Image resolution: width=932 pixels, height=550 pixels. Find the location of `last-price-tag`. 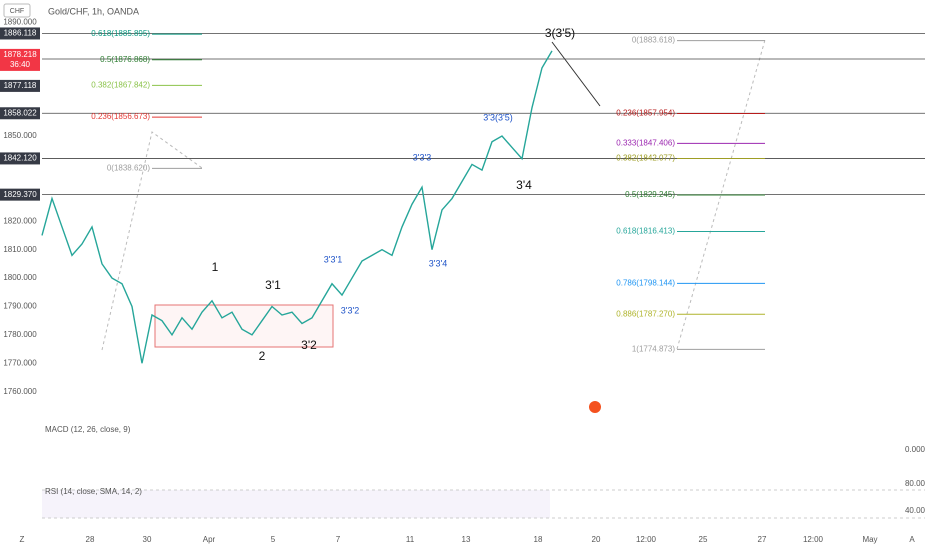

last-price-tag is located at coordinates (20, 59).